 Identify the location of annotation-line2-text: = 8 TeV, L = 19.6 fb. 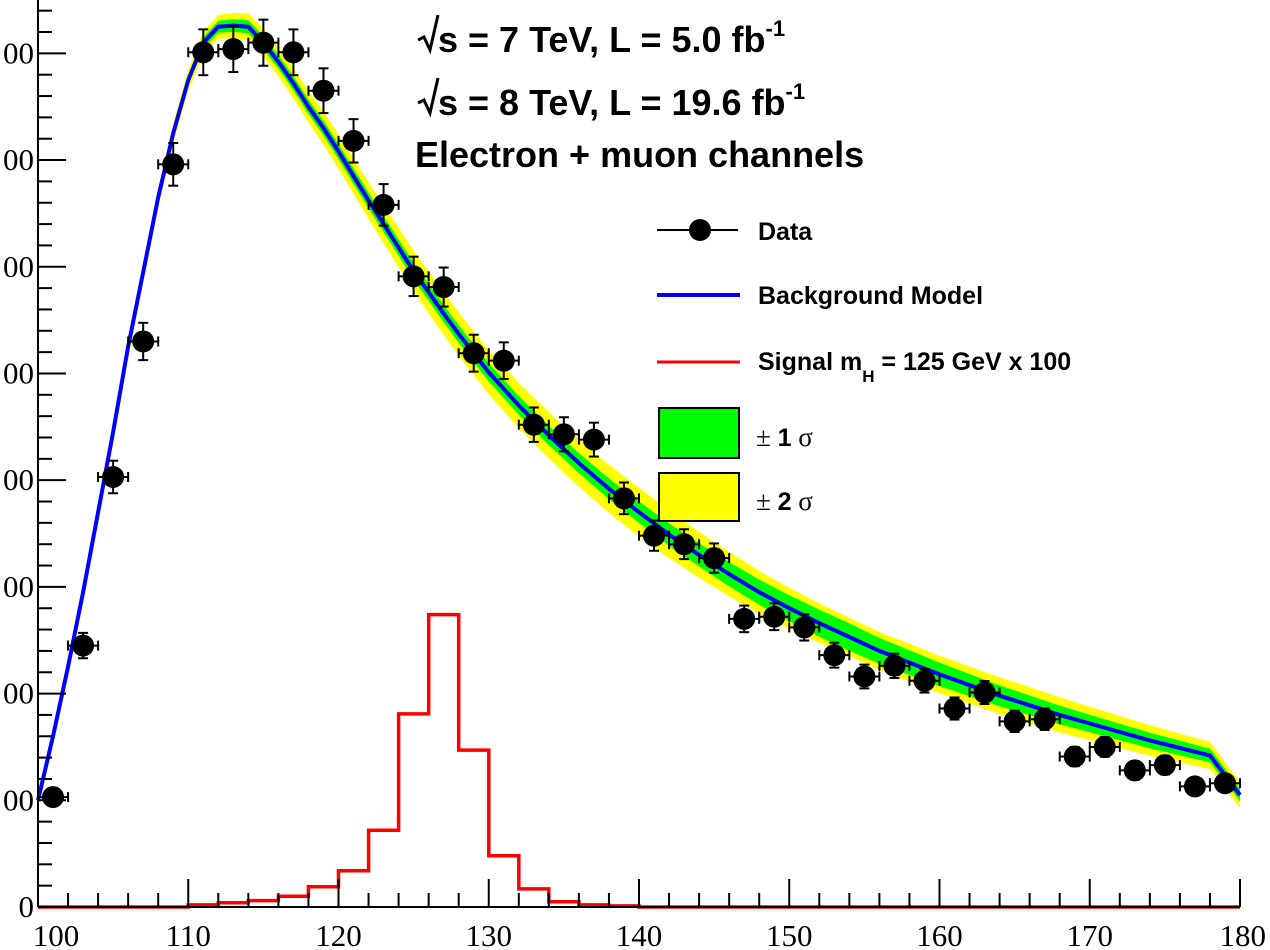
(622, 102).